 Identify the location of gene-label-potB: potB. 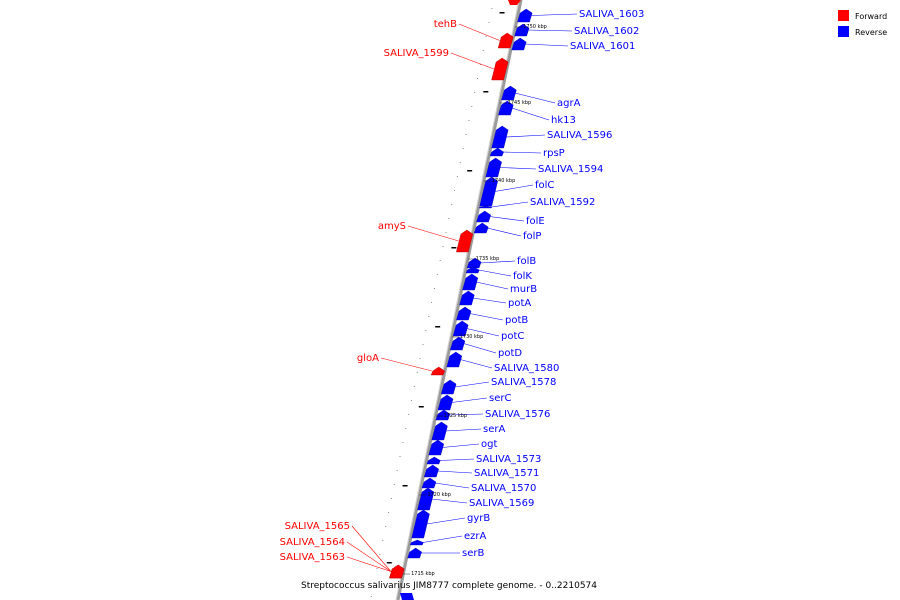
(516, 320).